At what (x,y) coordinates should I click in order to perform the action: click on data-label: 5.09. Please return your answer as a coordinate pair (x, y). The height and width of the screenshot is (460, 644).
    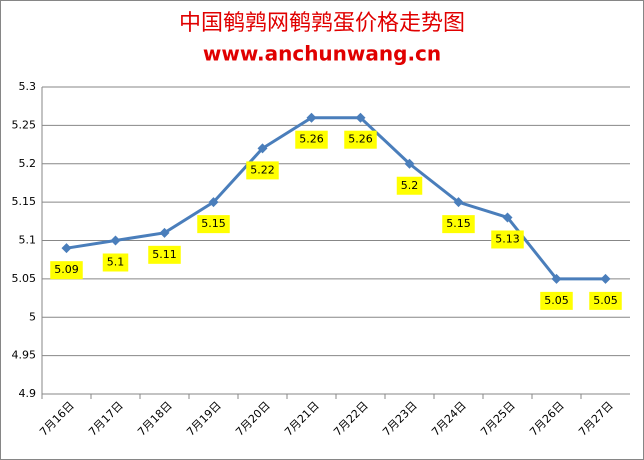
    Looking at the image, I should click on (66, 269).